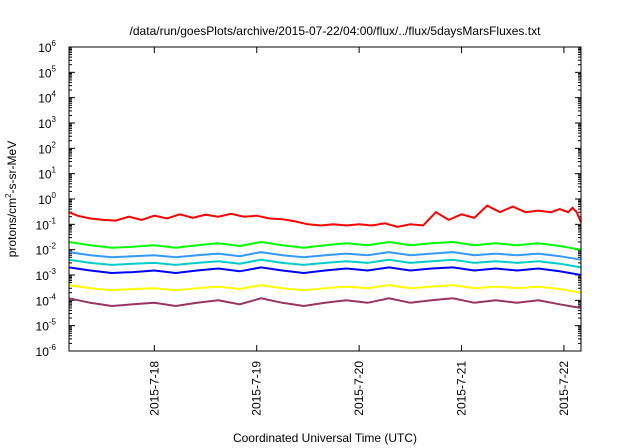 The image size is (640, 448). What do you see at coordinates (53, 322) in the screenshot?
I see `y-tick-label-exponent: -5` at bounding box center [53, 322].